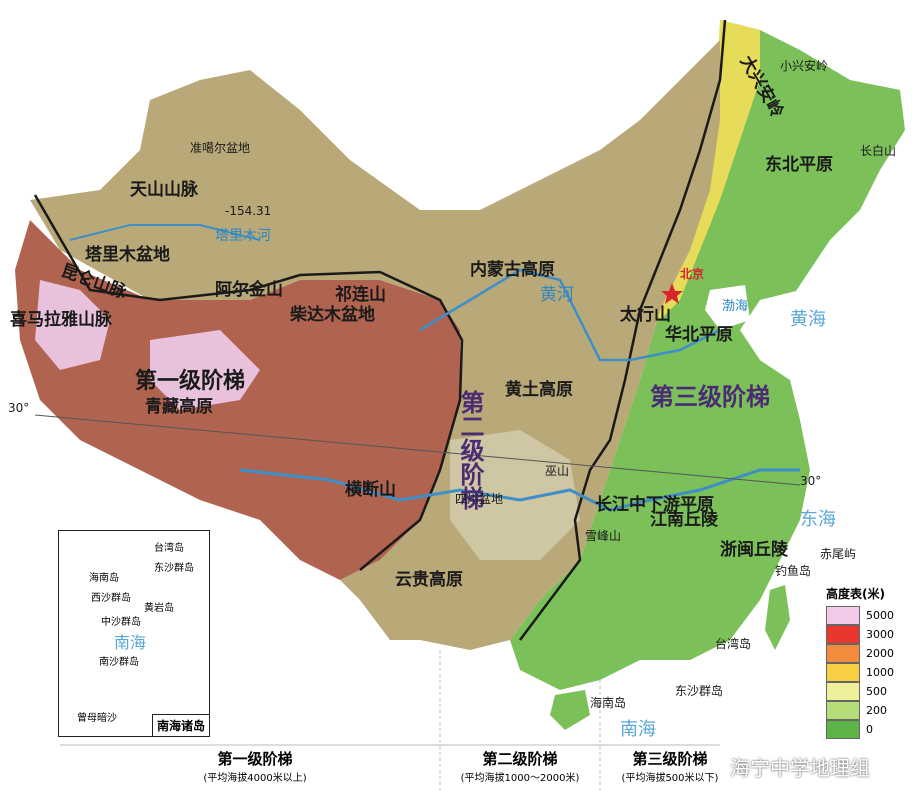 This screenshot has width=921, height=798. What do you see at coordinates (243, 236) in the screenshot?
I see `label-tarim-river: 塔里木河` at bounding box center [243, 236].